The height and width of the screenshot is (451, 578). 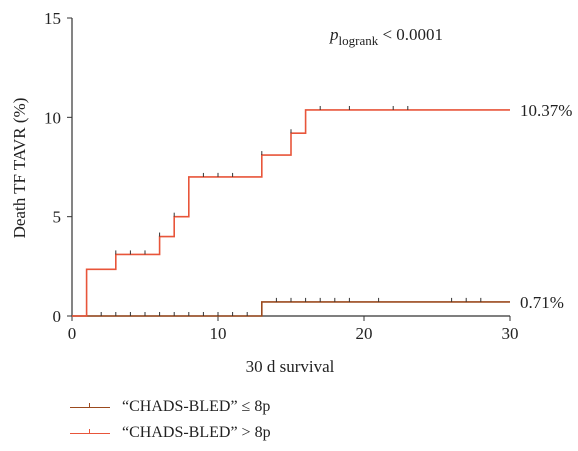 What do you see at coordinates (196, 432) in the screenshot?
I see `legend-label-high: “CHADS-BLED” > 8p` at bounding box center [196, 432].